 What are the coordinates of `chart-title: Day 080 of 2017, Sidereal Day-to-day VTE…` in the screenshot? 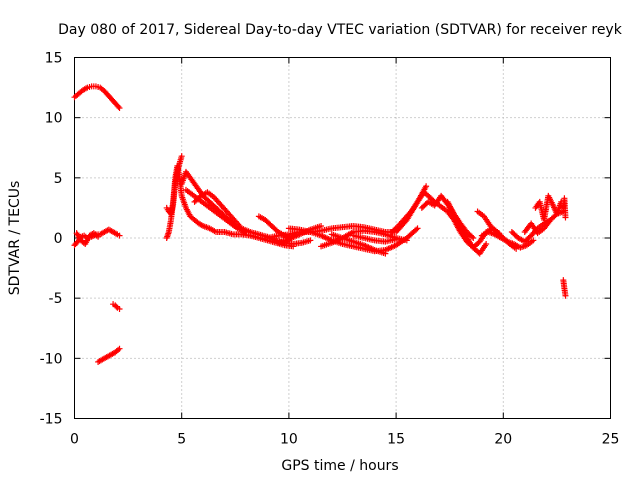 It's located at (340, 30).